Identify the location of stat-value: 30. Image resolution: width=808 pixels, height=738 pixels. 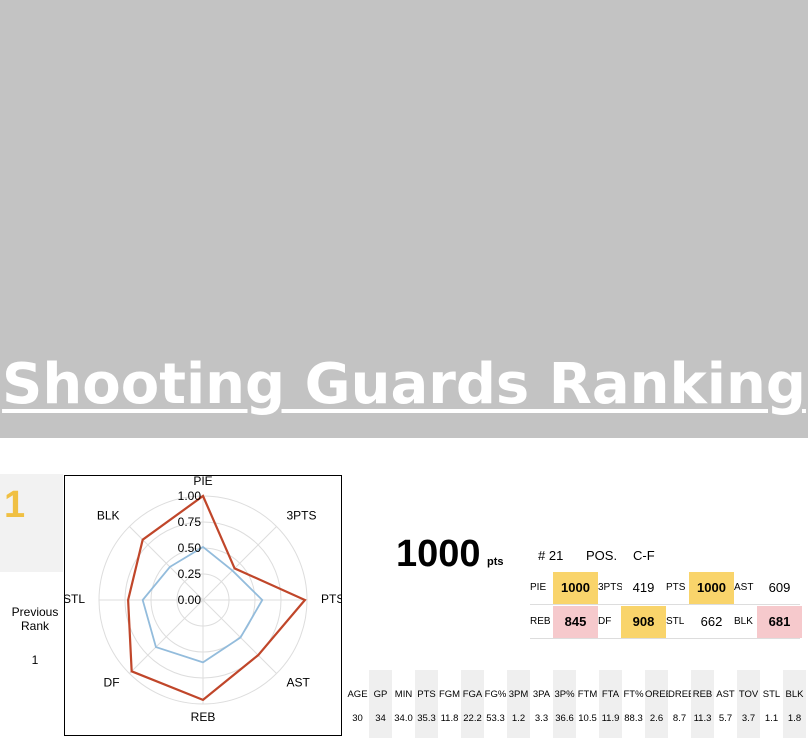
(357, 718).